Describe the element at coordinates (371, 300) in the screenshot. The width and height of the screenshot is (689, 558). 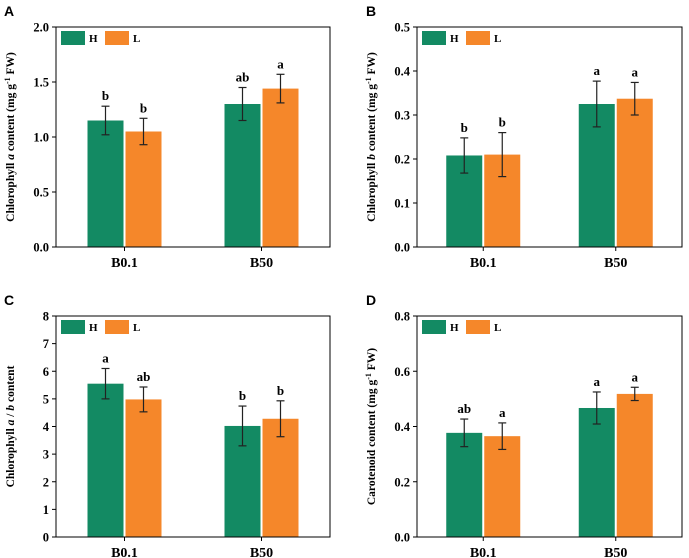
I see `panel-letter: D` at that location.